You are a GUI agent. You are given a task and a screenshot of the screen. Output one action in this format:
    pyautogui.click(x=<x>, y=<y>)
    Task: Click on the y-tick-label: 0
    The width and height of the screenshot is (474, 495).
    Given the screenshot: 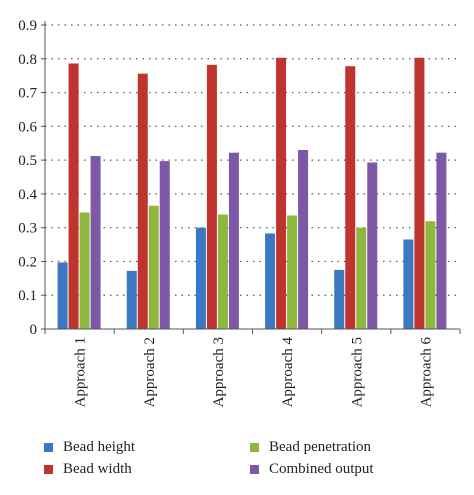 What is the action you would take?
    pyautogui.click(x=34, y=330)
    